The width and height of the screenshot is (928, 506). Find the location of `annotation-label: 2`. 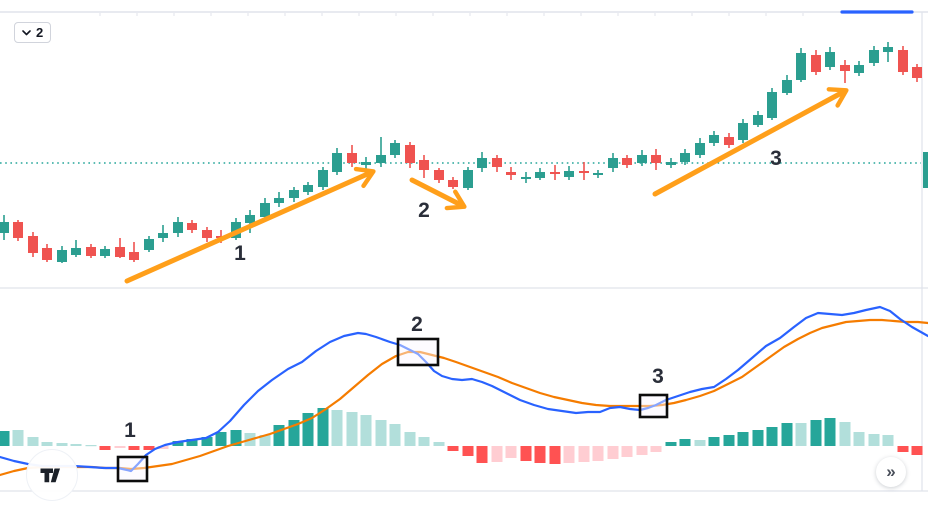

annotation-label: 2 is located at coordinates (417, 324).